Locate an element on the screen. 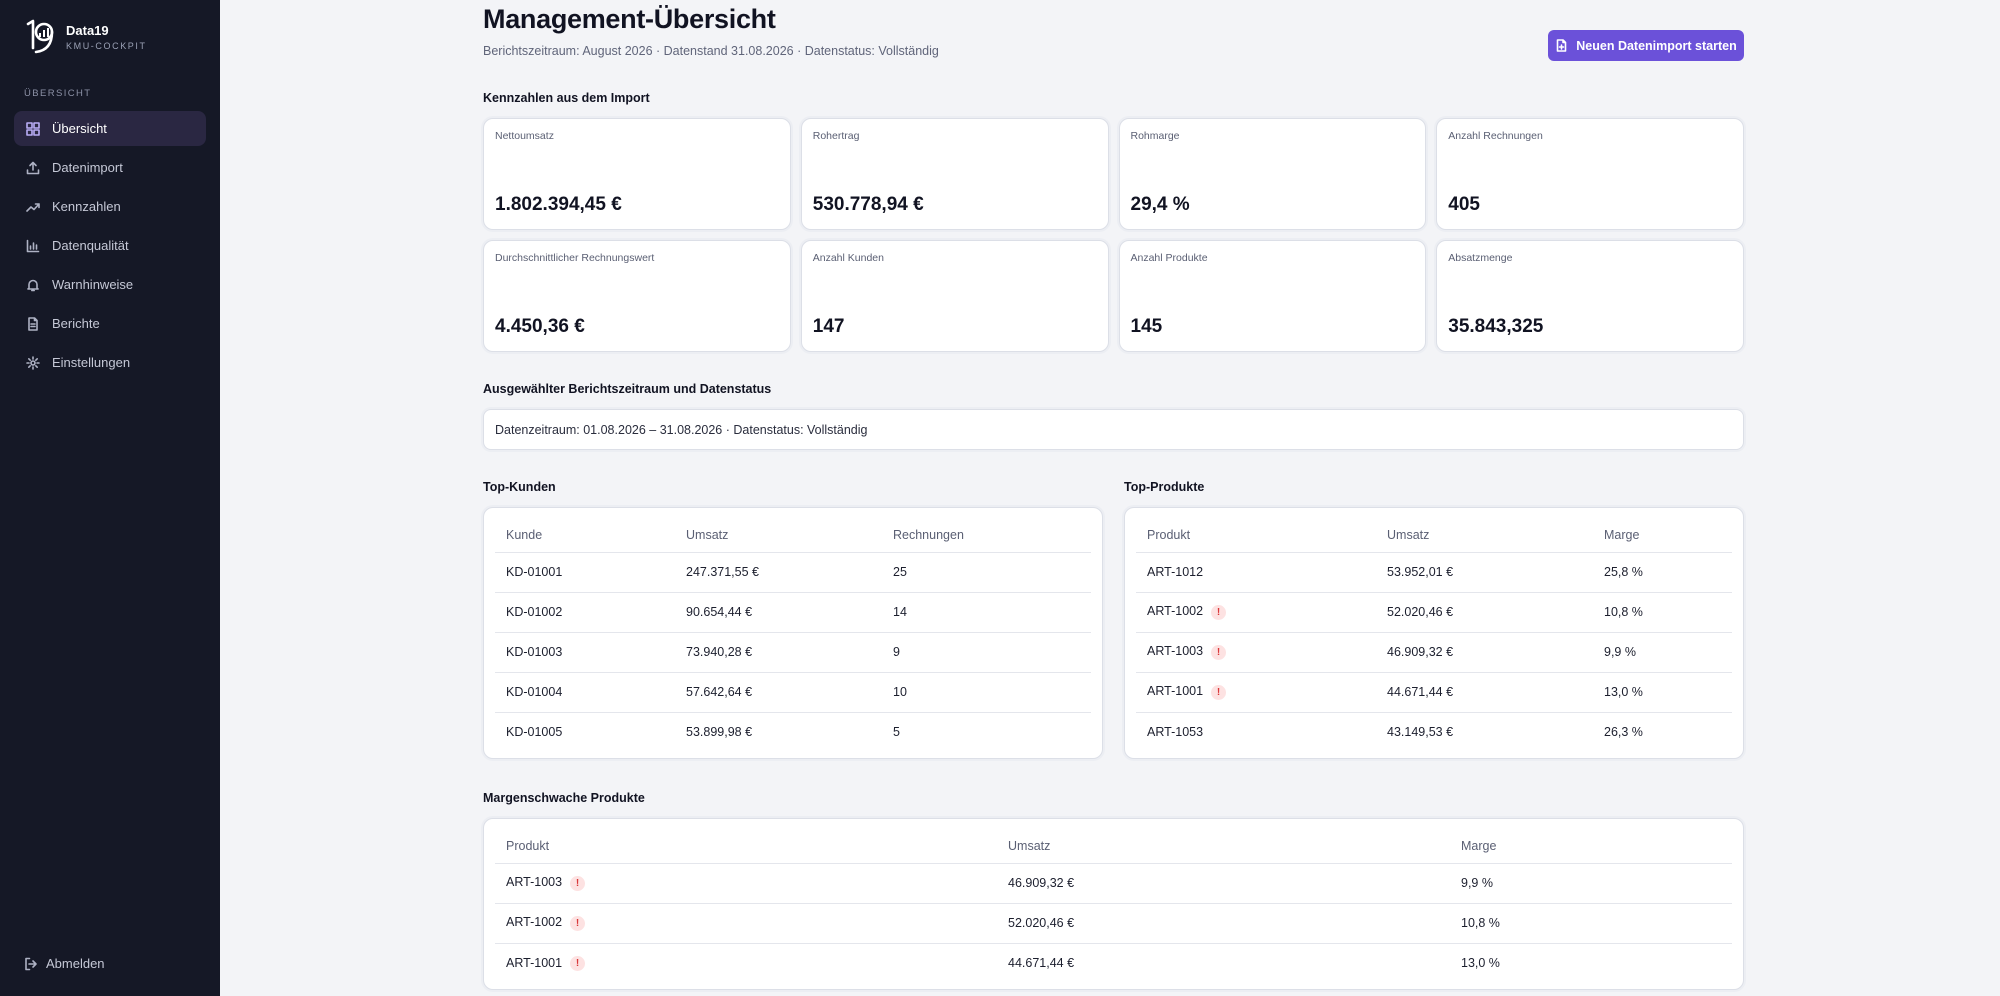 This screenshot has height=996, width=2000. table-header-row: Kunde Umsatz Rechnungen is located at coordinates (793, 535).